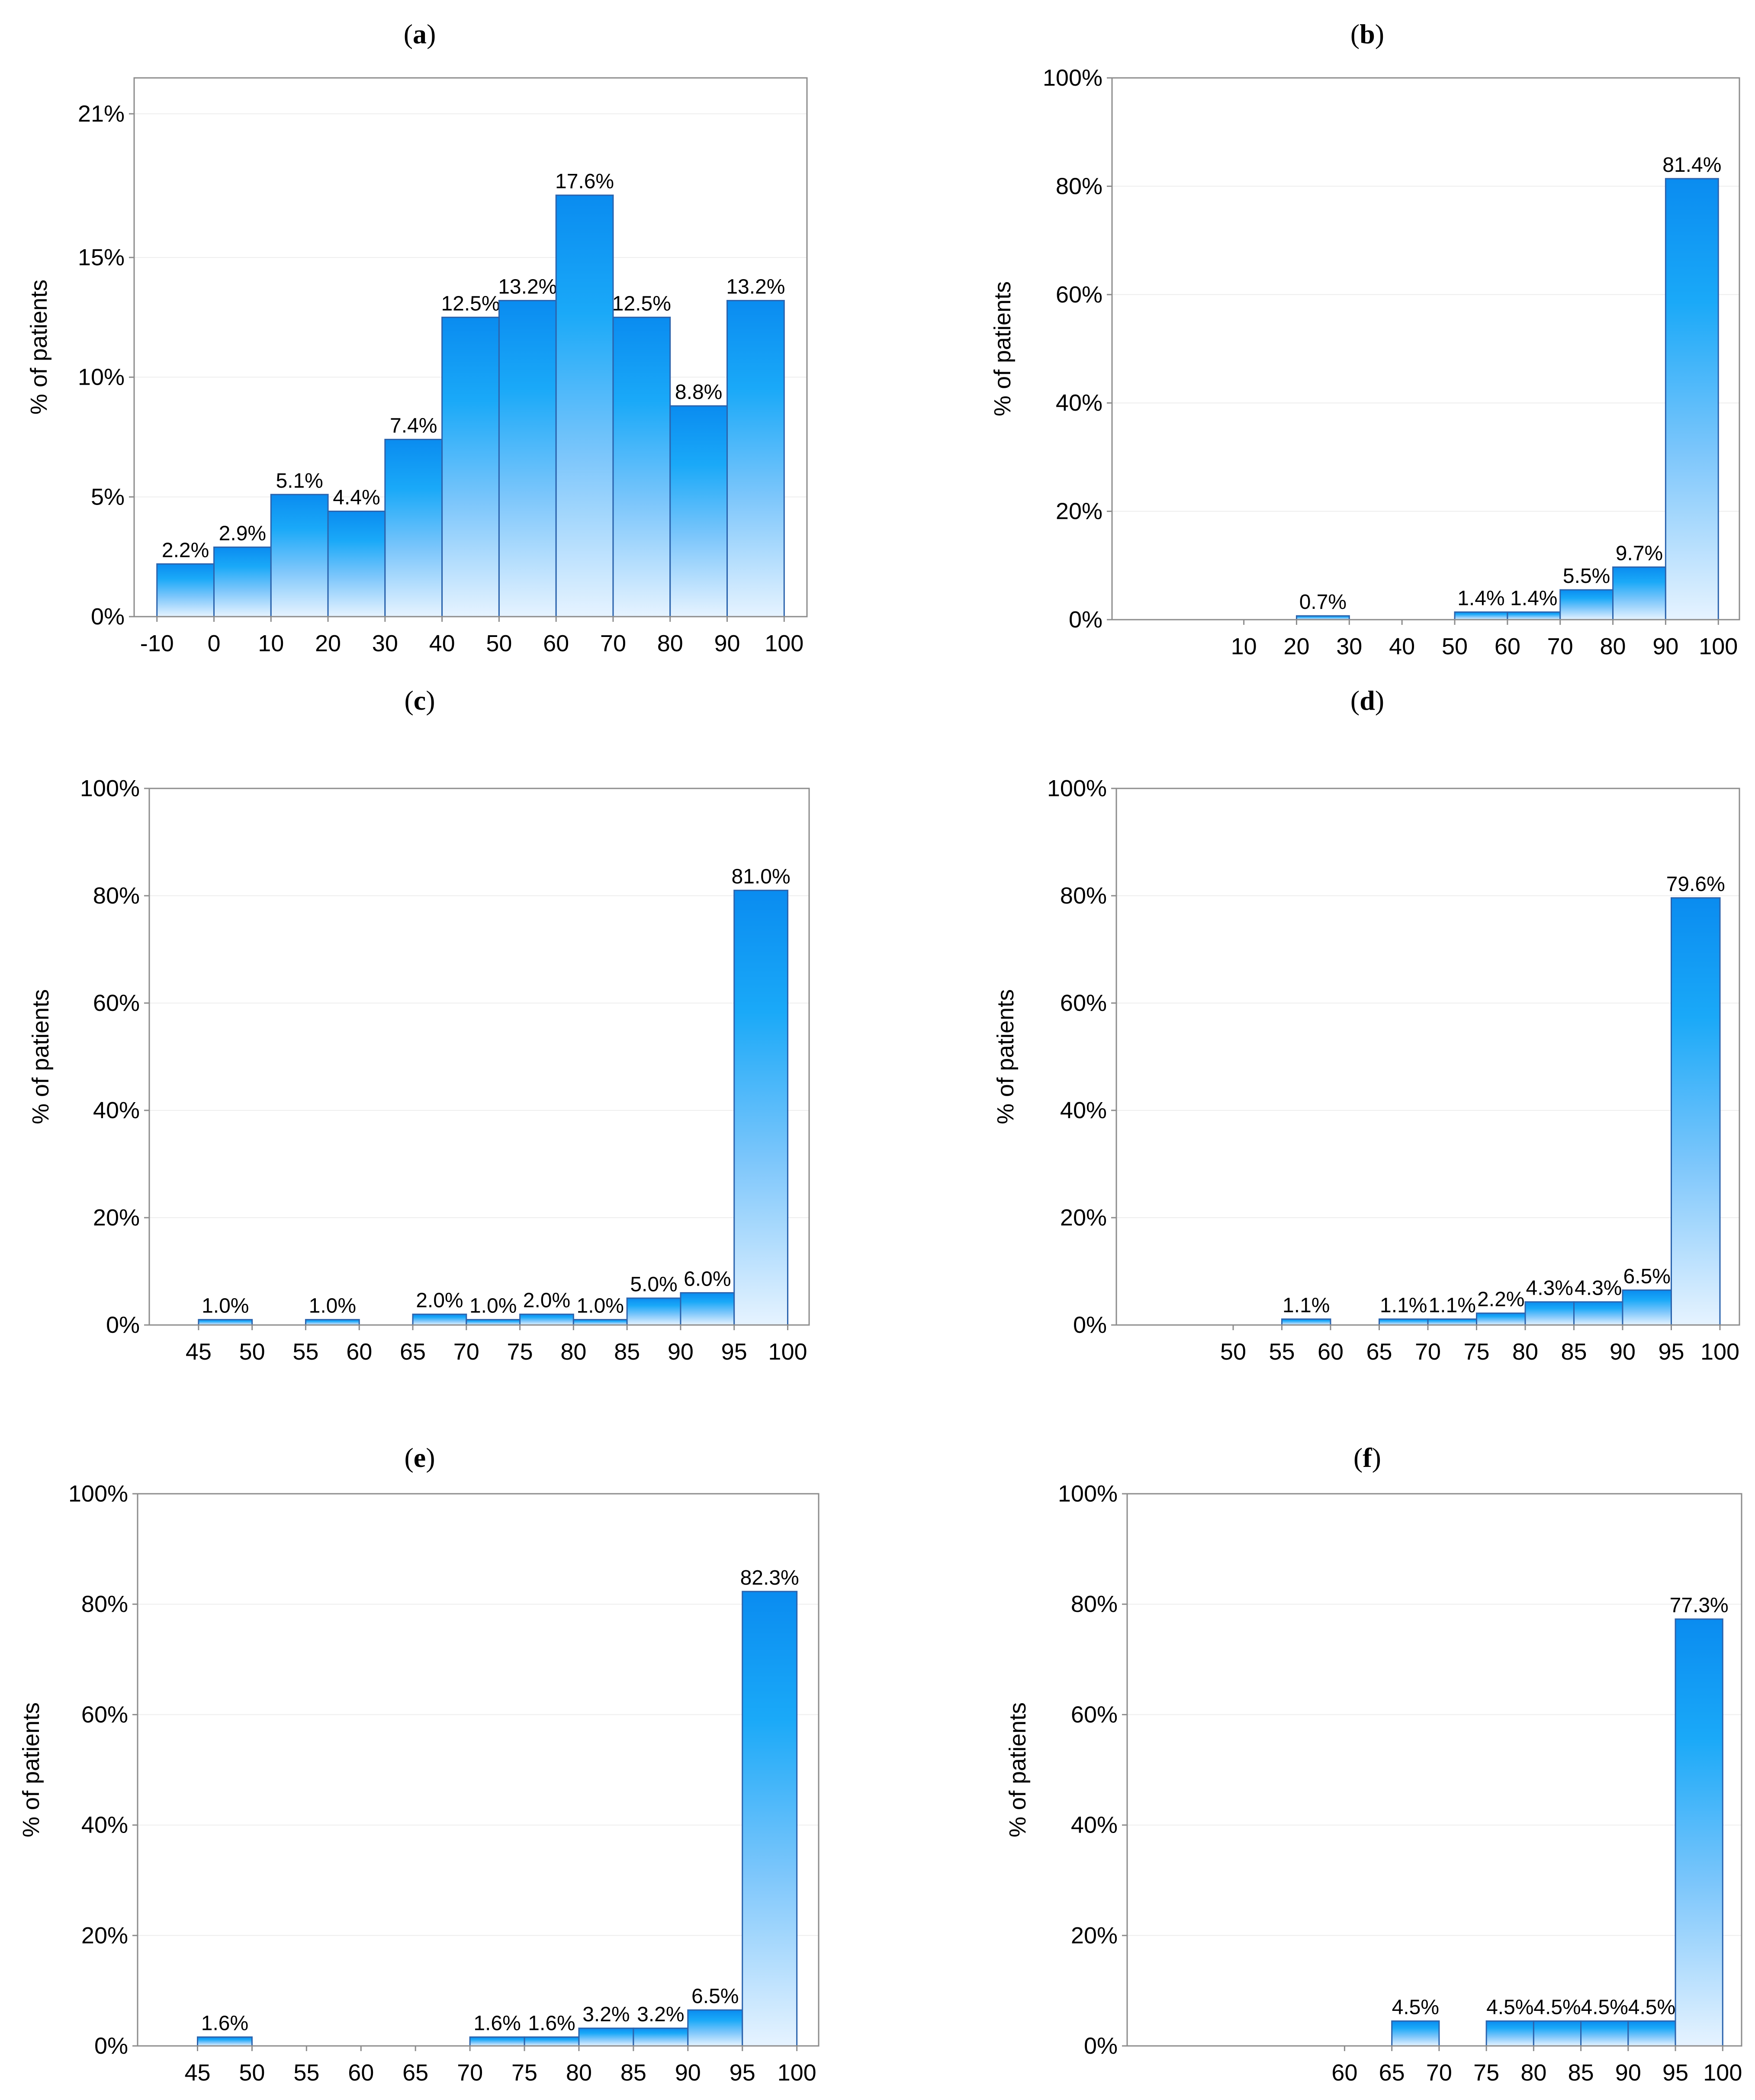 The width and height of the screenshot is (1755, 2100). Describe the element at coordinates (385, 643) in the screenshot. I see `panel-a-xtick-label: 30` at that location.